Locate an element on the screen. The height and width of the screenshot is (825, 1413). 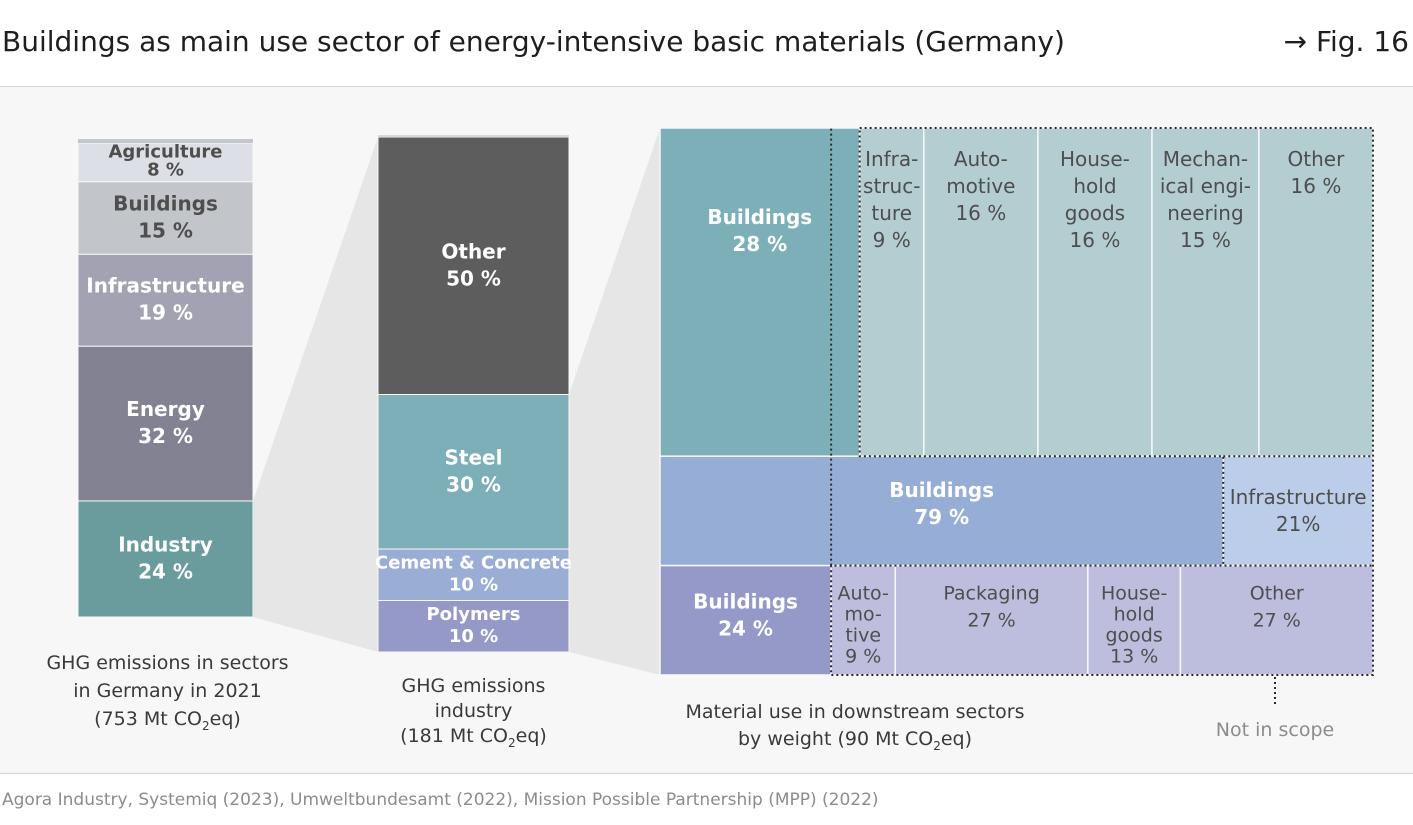
sector-value-infrastructure: 19 % is located at coordinates (165, 313).